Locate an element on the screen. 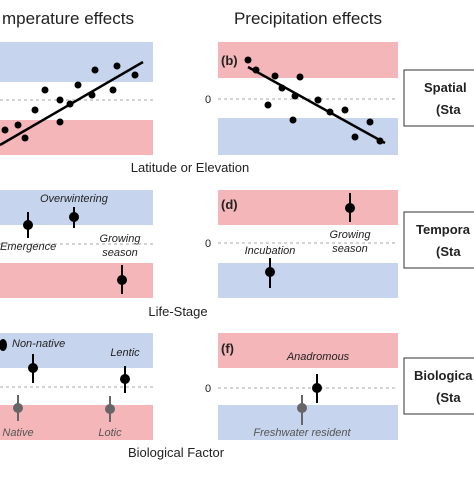 The height and width of the screenshot is (479, 474). note: Native is located at coordinates (17, 433).